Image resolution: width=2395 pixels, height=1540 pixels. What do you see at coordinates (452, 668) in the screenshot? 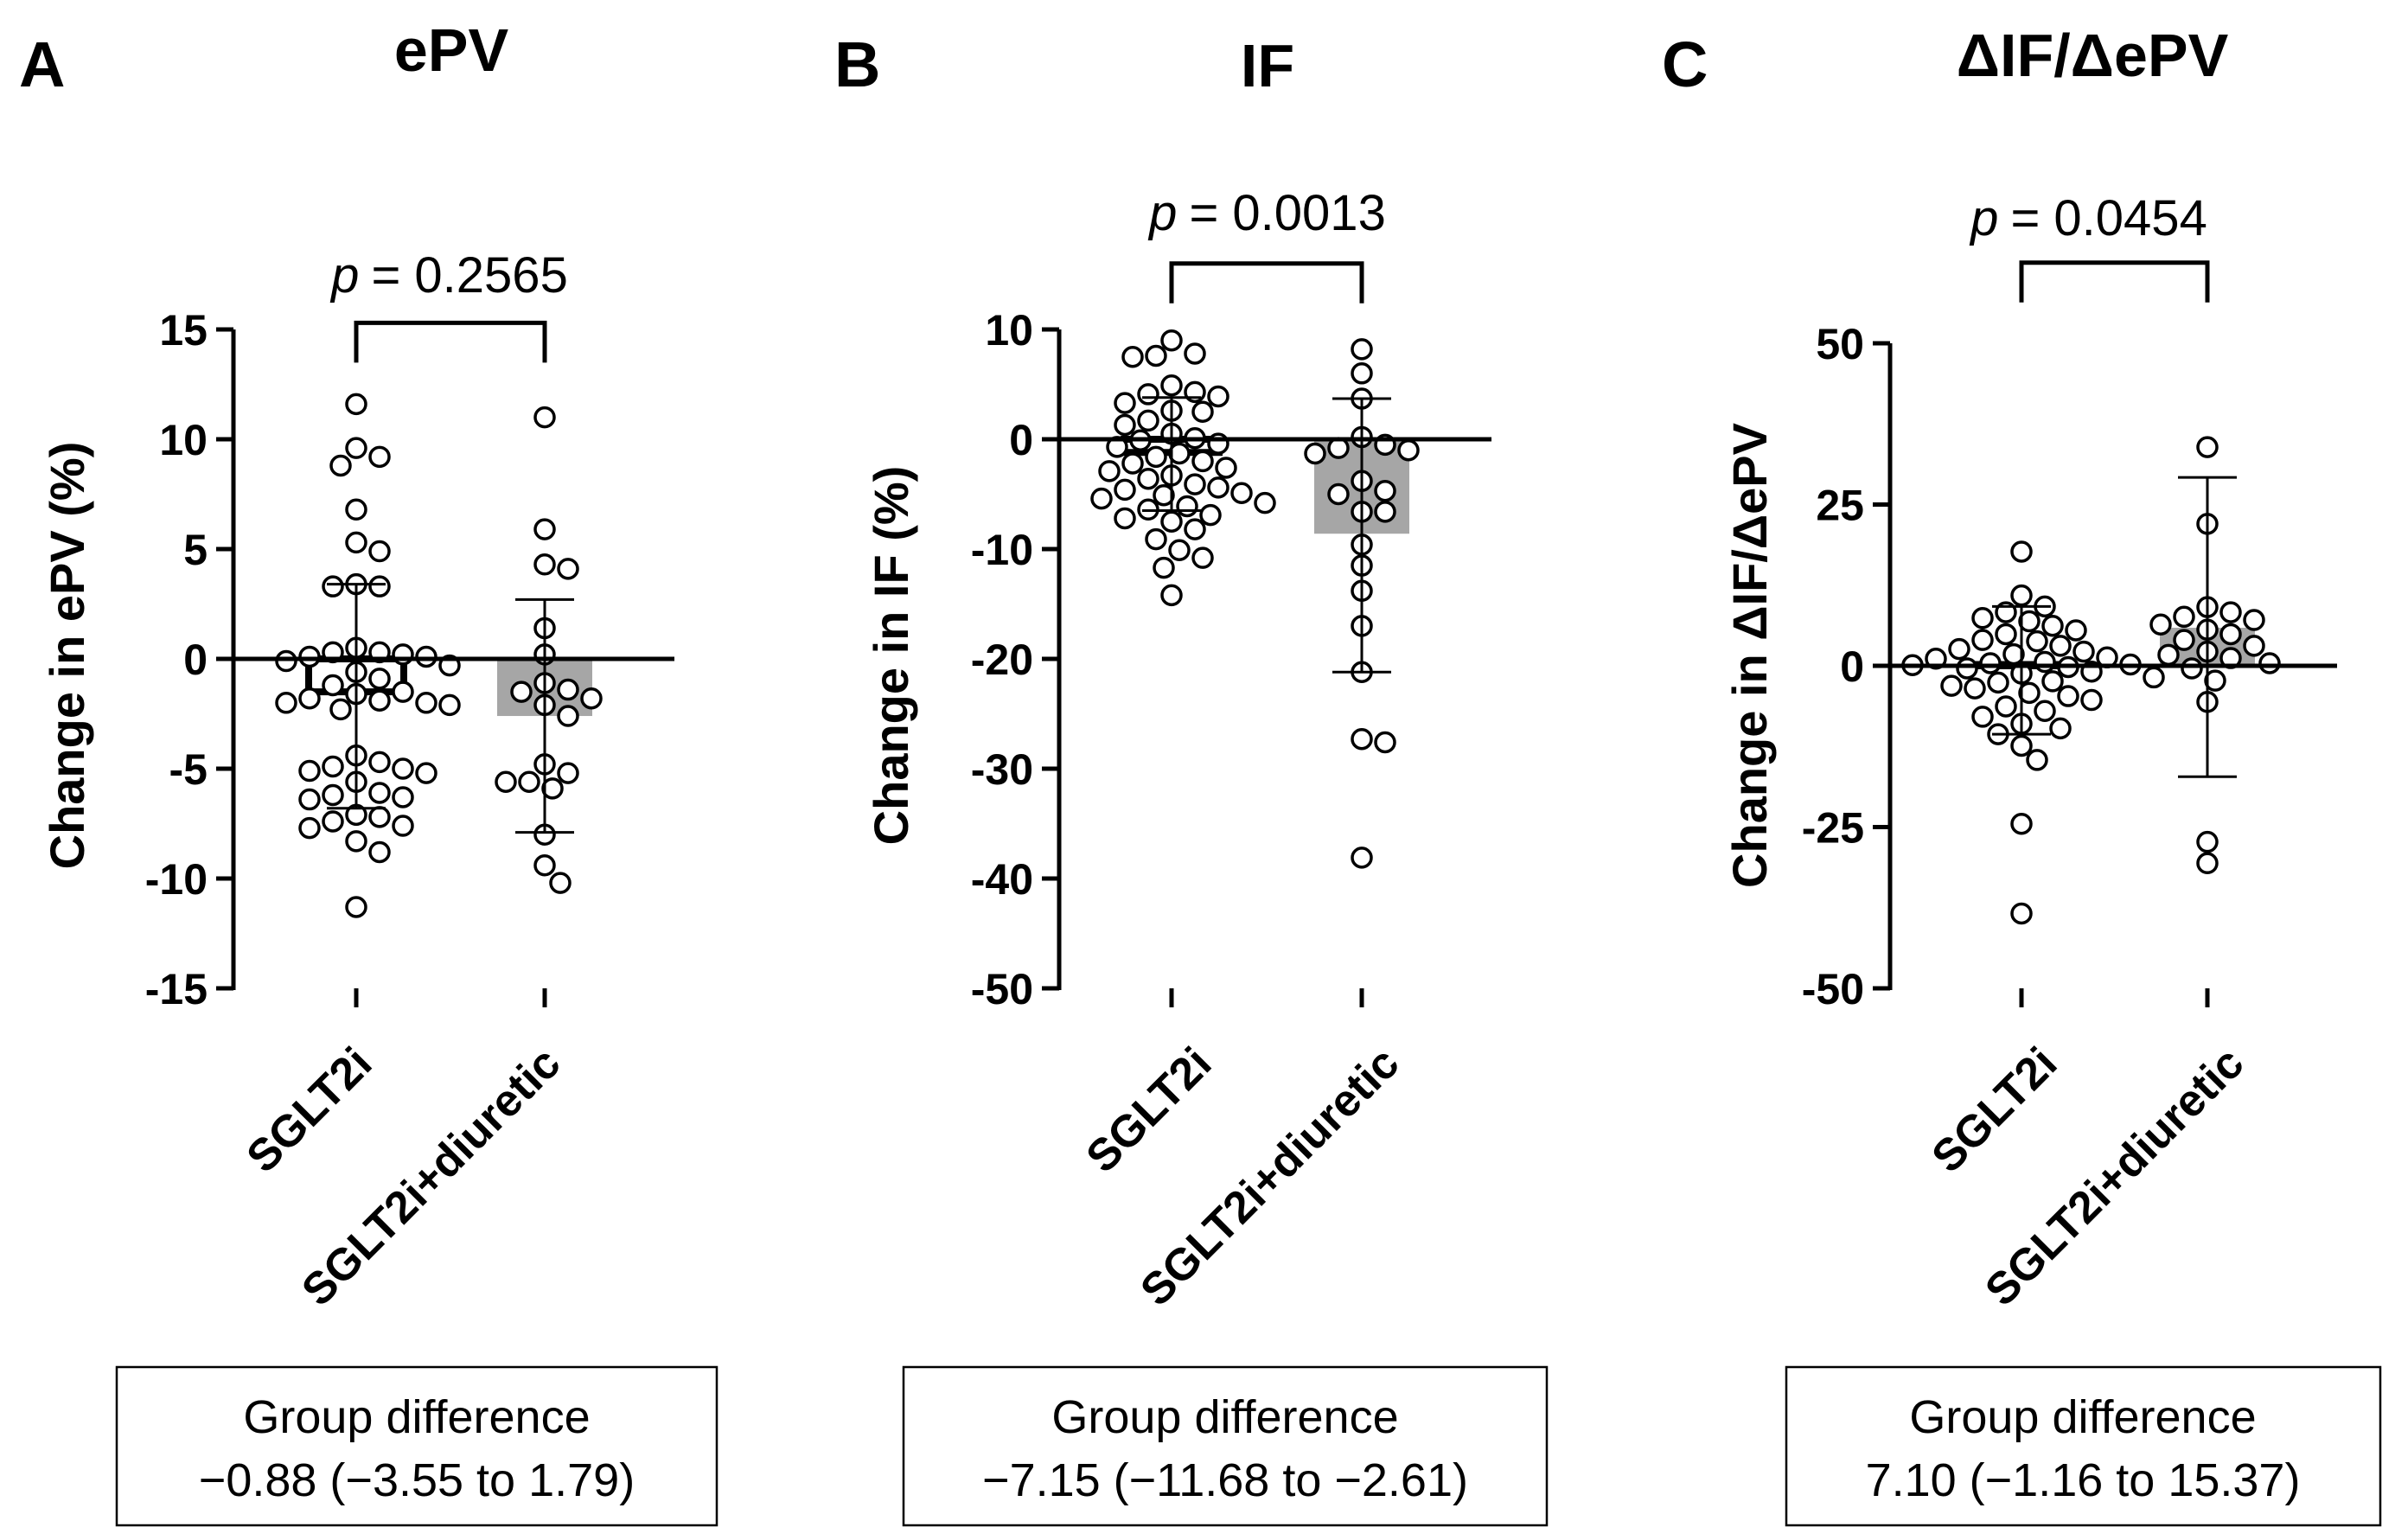
I see `axes` at bounding box center [452, 668].